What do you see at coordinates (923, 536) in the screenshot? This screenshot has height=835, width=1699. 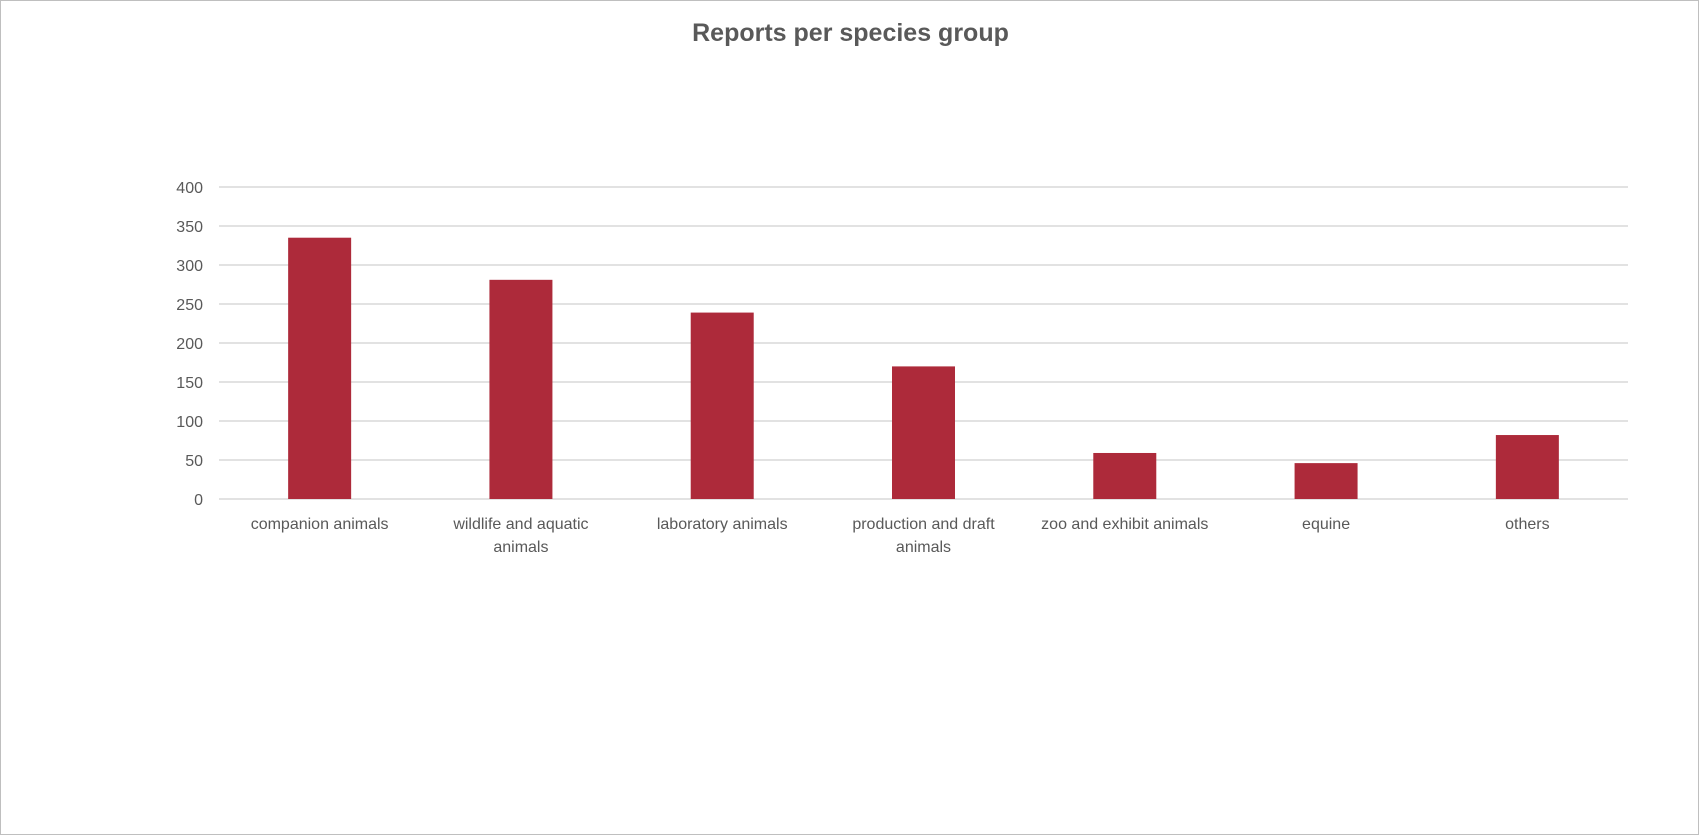 I see `x-tick-label: production and draft animals` at bounding box center [923, 536].